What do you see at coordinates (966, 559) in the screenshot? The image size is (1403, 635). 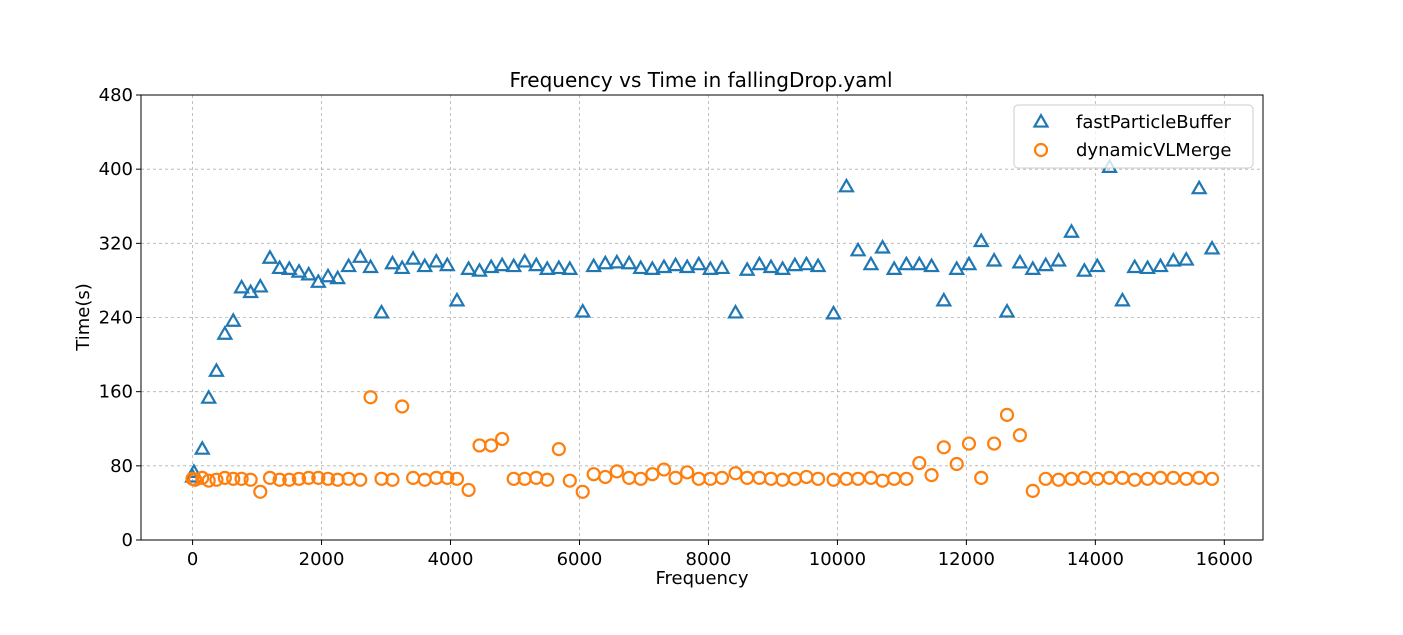 I see `x-tick-label: 12000` at bounding box center [966, 559].